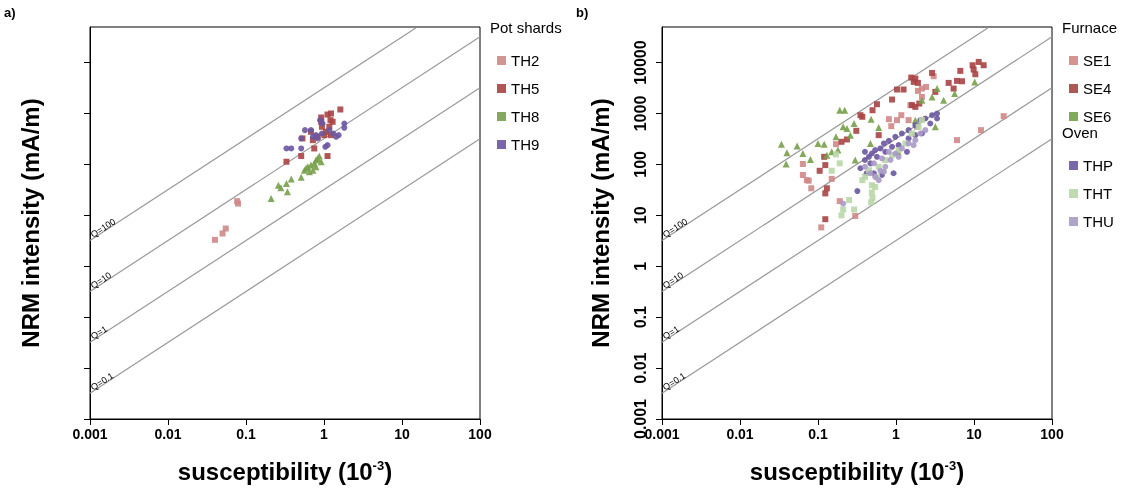 The width and height of the screenshot is (1144, 498). Describe the element at coordinates (640, 215) in the screenshot. I see `y-tick-label: 10` at that location.